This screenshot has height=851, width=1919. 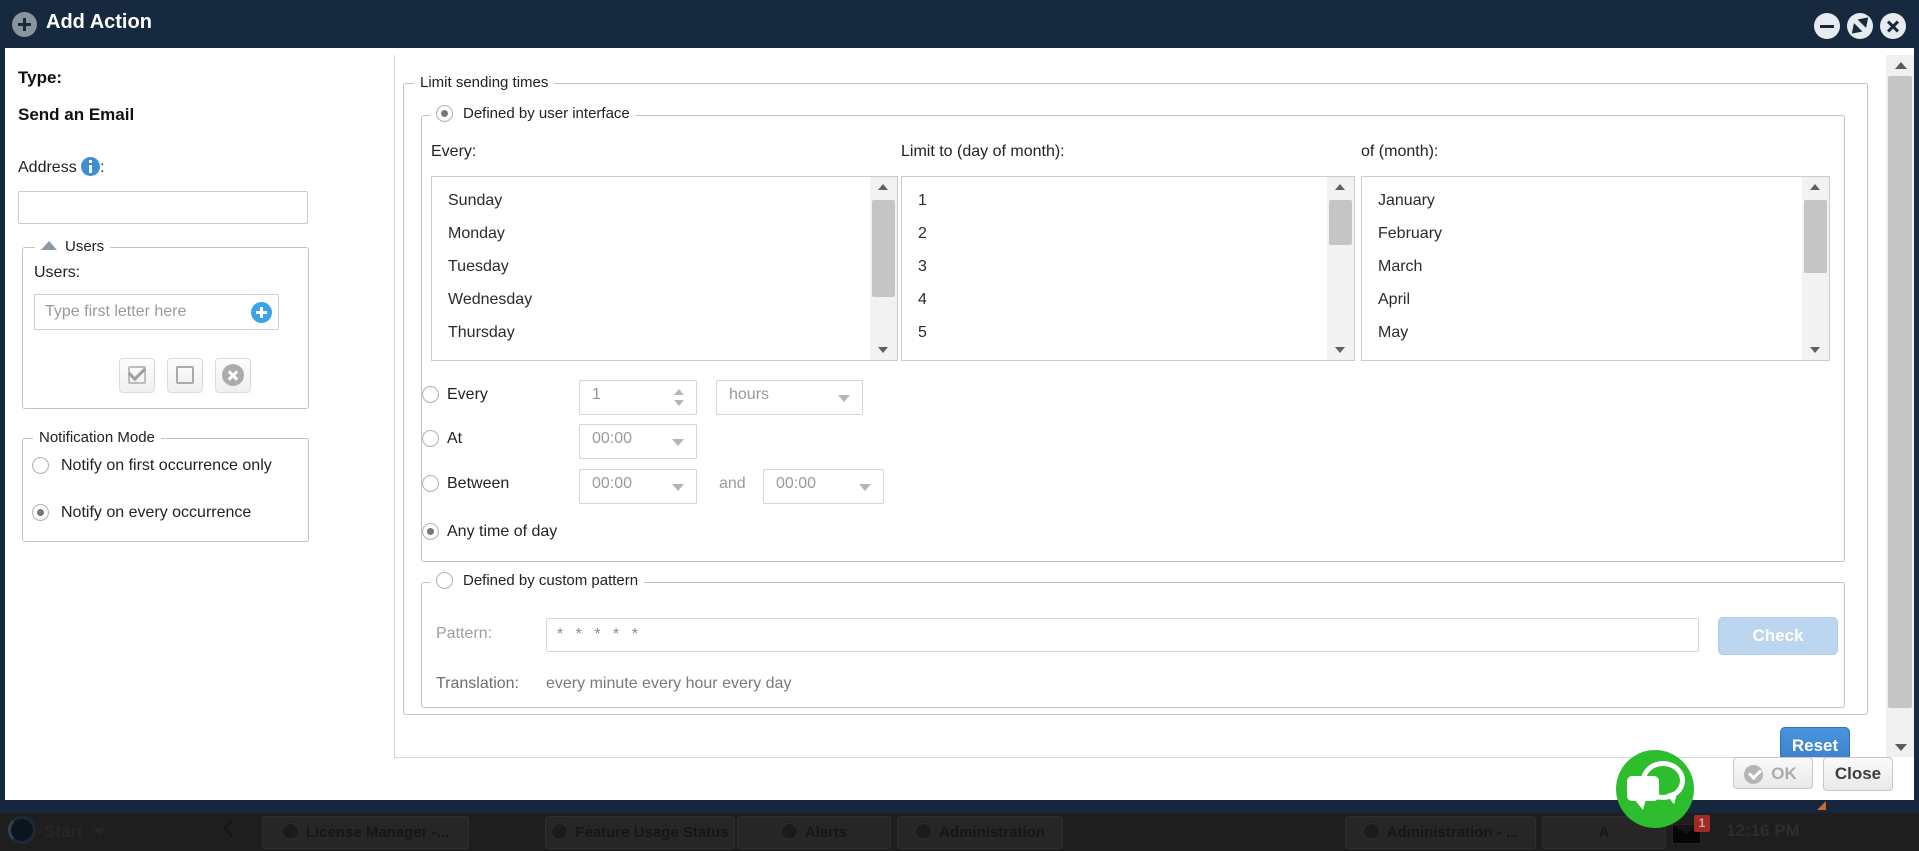 I want to click on users-groupbox: Users Users:, so click(x=165, y=323).